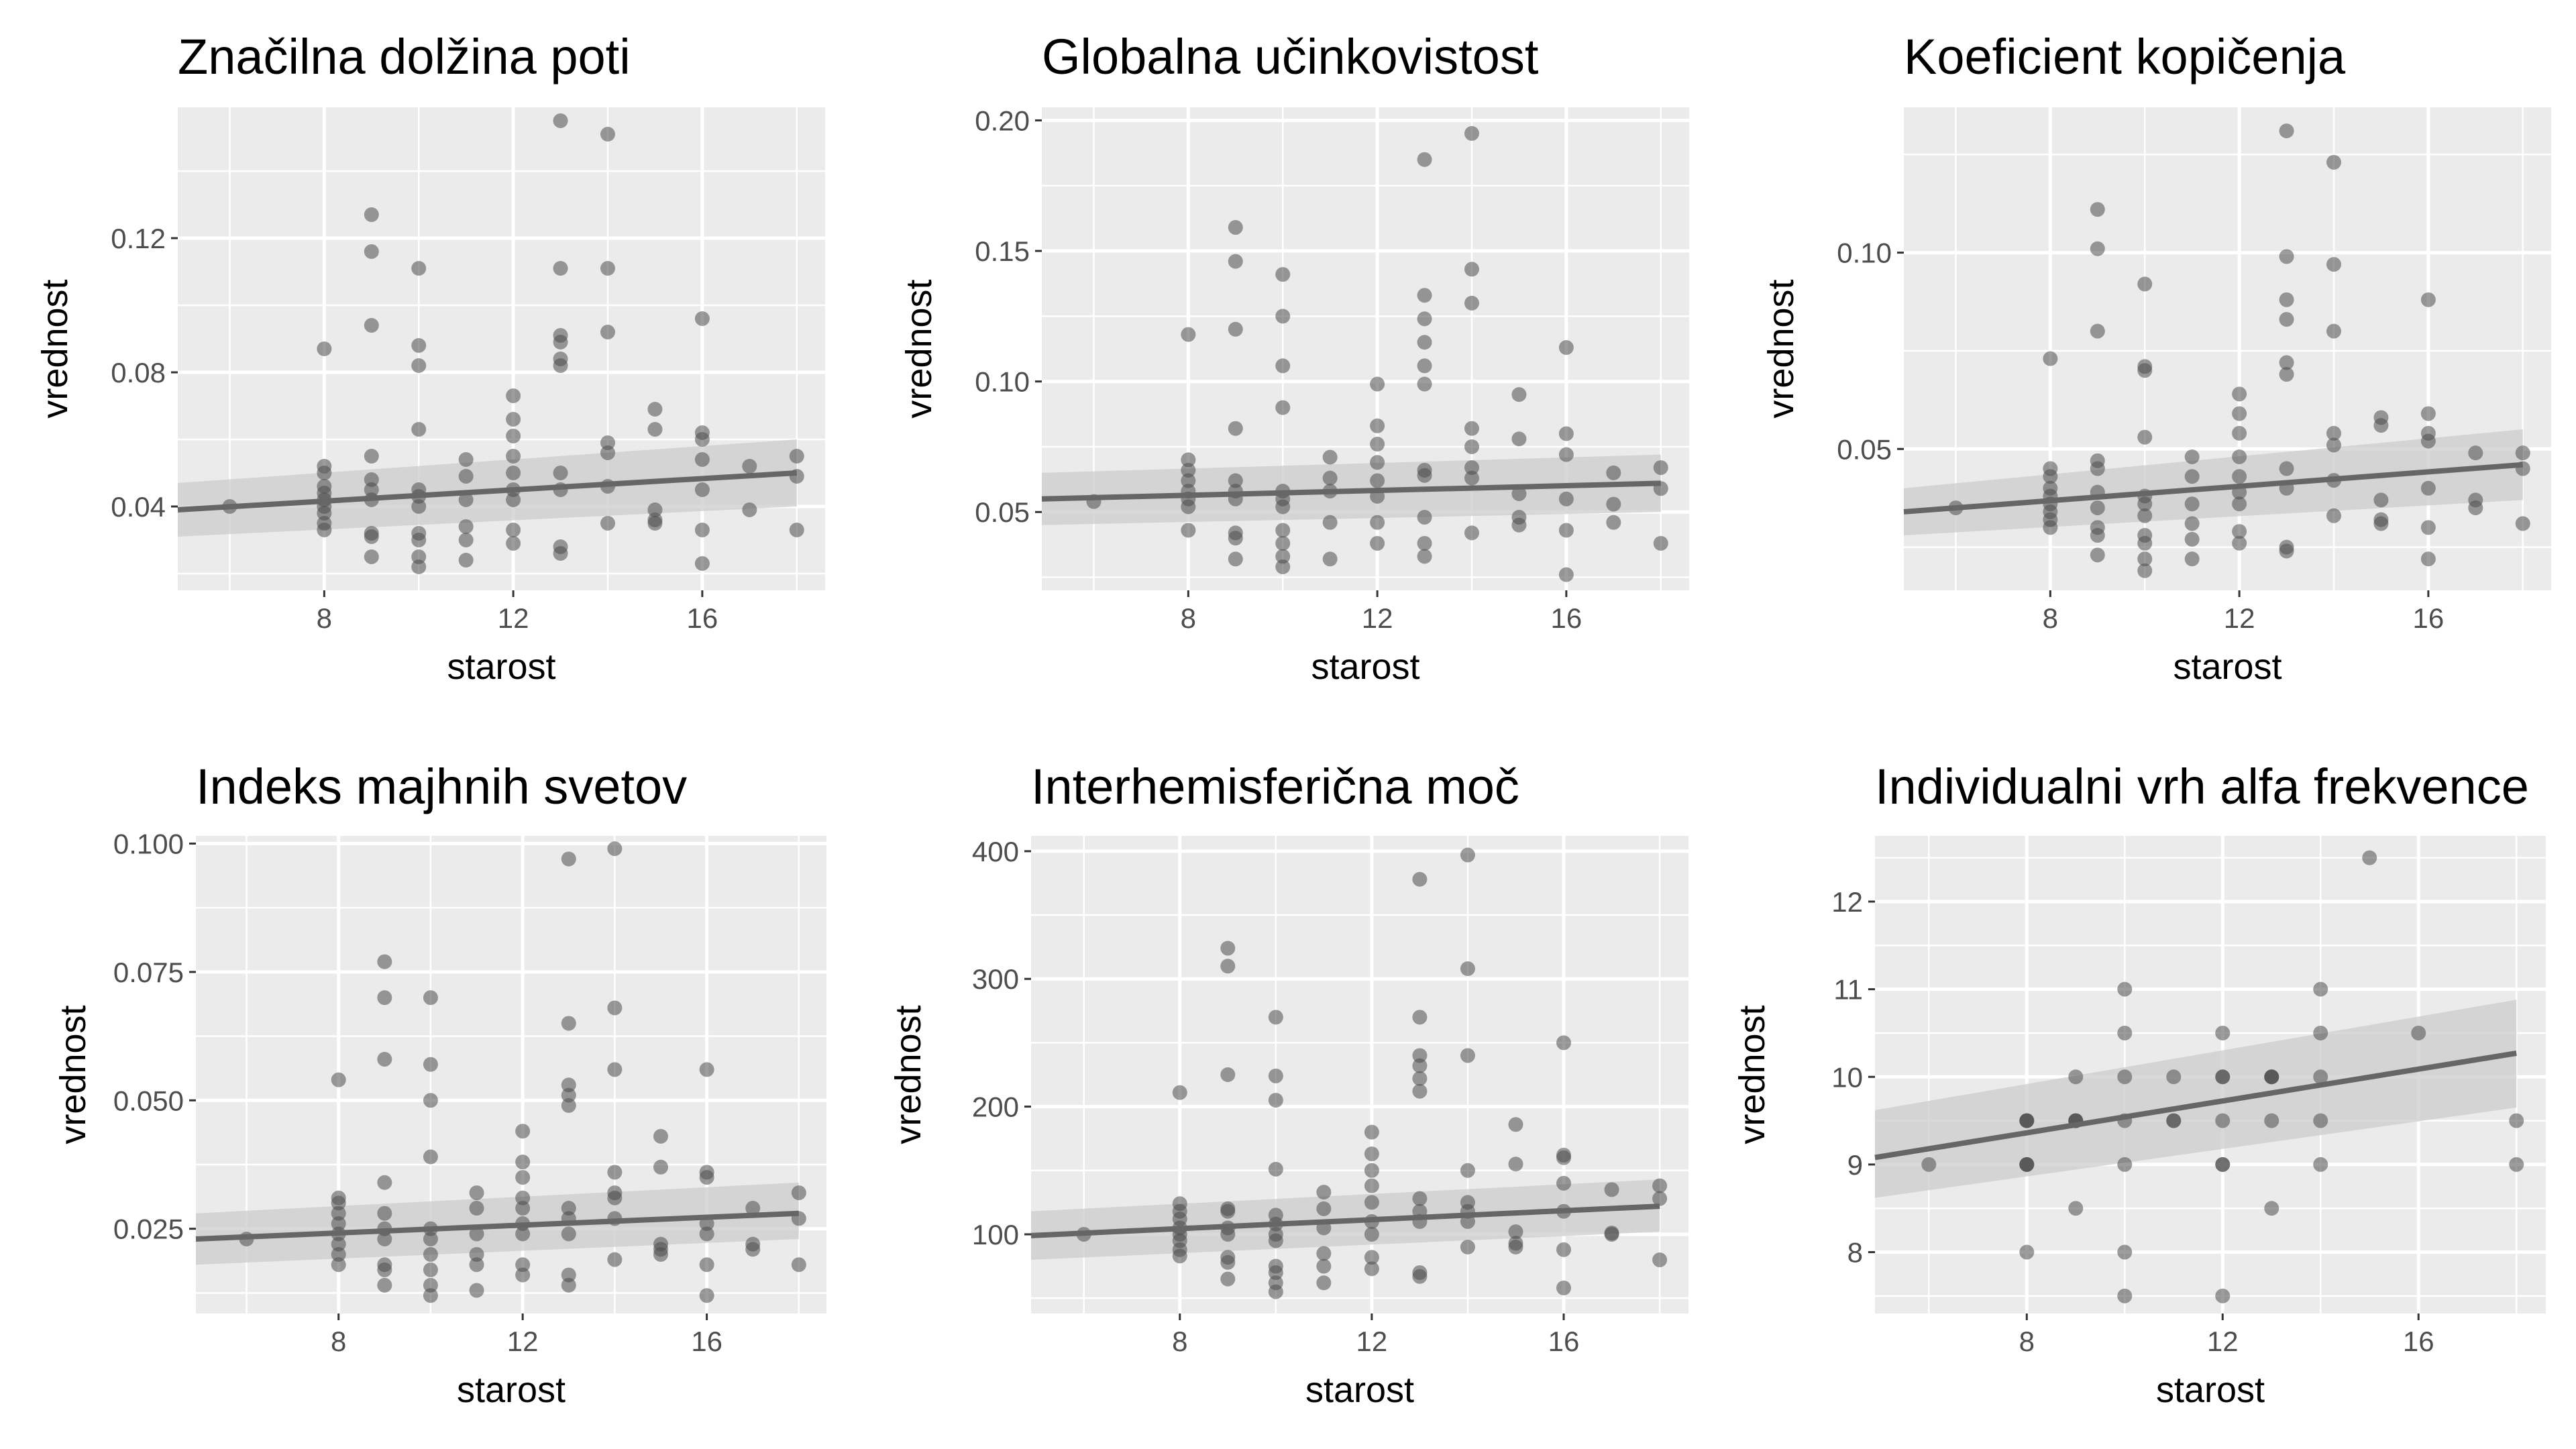 This screenshot has height=1449, width=2576. Describe the element at coordinates (995, 851) in the screenshot. I see `y-tick-label: 400` at that location.